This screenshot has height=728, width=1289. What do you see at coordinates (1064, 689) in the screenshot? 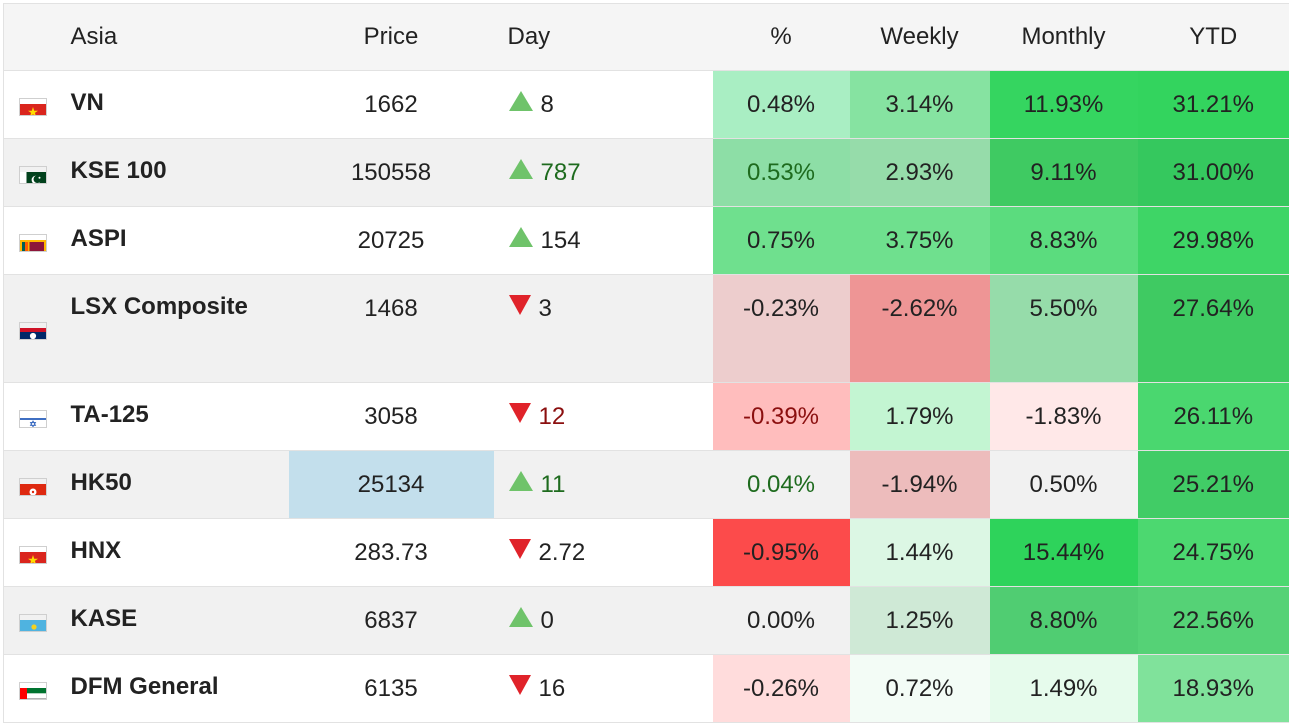
I see `monthly-change: 1.49%` at bounding box center [1064, 689].